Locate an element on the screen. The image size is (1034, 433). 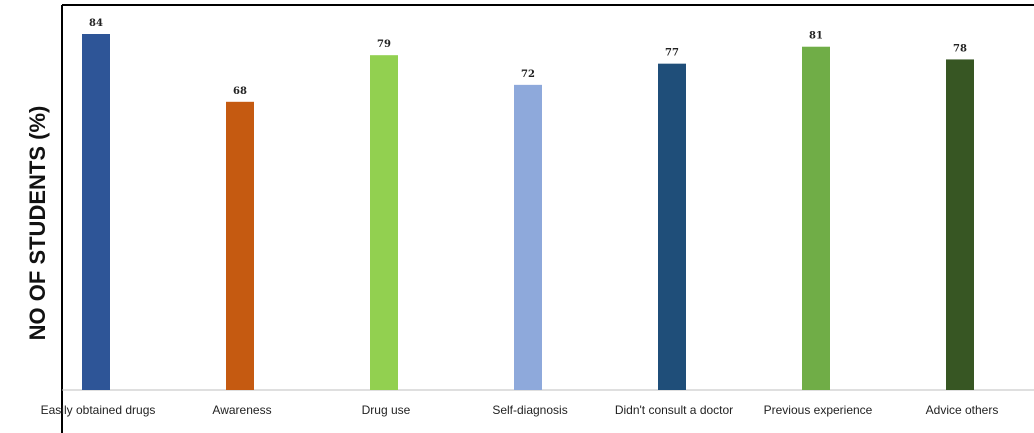
category-label-3: Drug use is located at coordinates (386, 410).